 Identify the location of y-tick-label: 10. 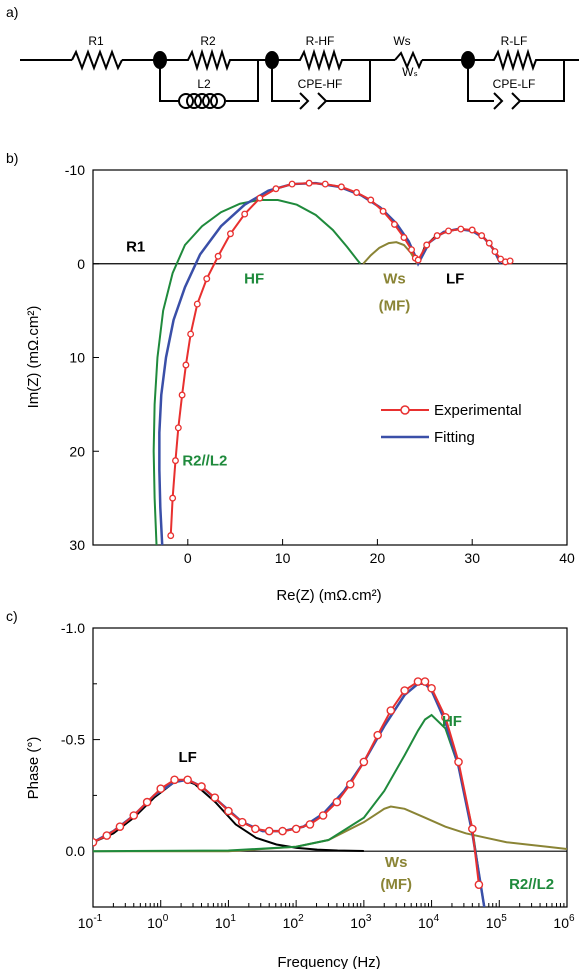
(77, 358).